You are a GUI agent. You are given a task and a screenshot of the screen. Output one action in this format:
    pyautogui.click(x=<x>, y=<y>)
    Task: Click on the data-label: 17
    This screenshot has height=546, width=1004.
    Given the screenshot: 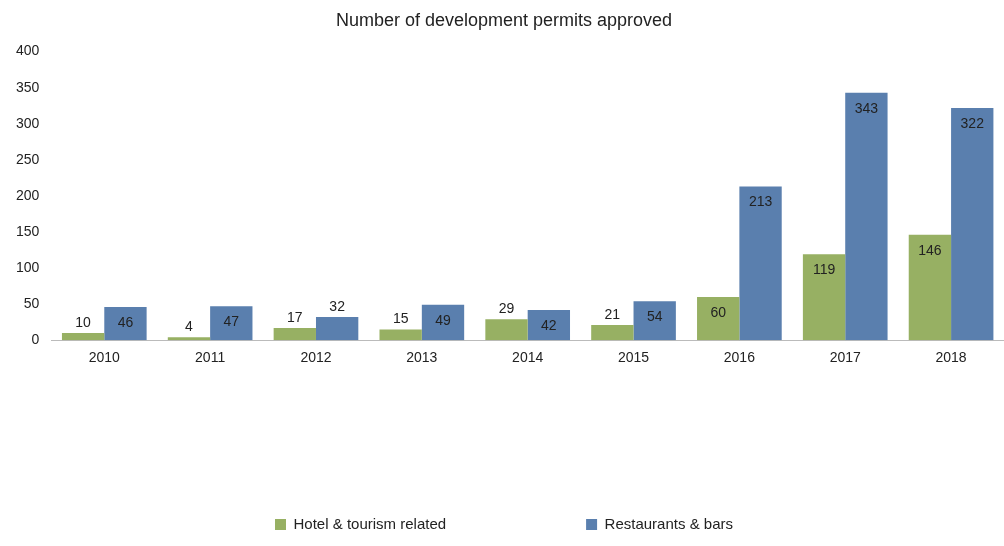 What is the action you would take?
    pyautogui.click(x=295, y=316)
    